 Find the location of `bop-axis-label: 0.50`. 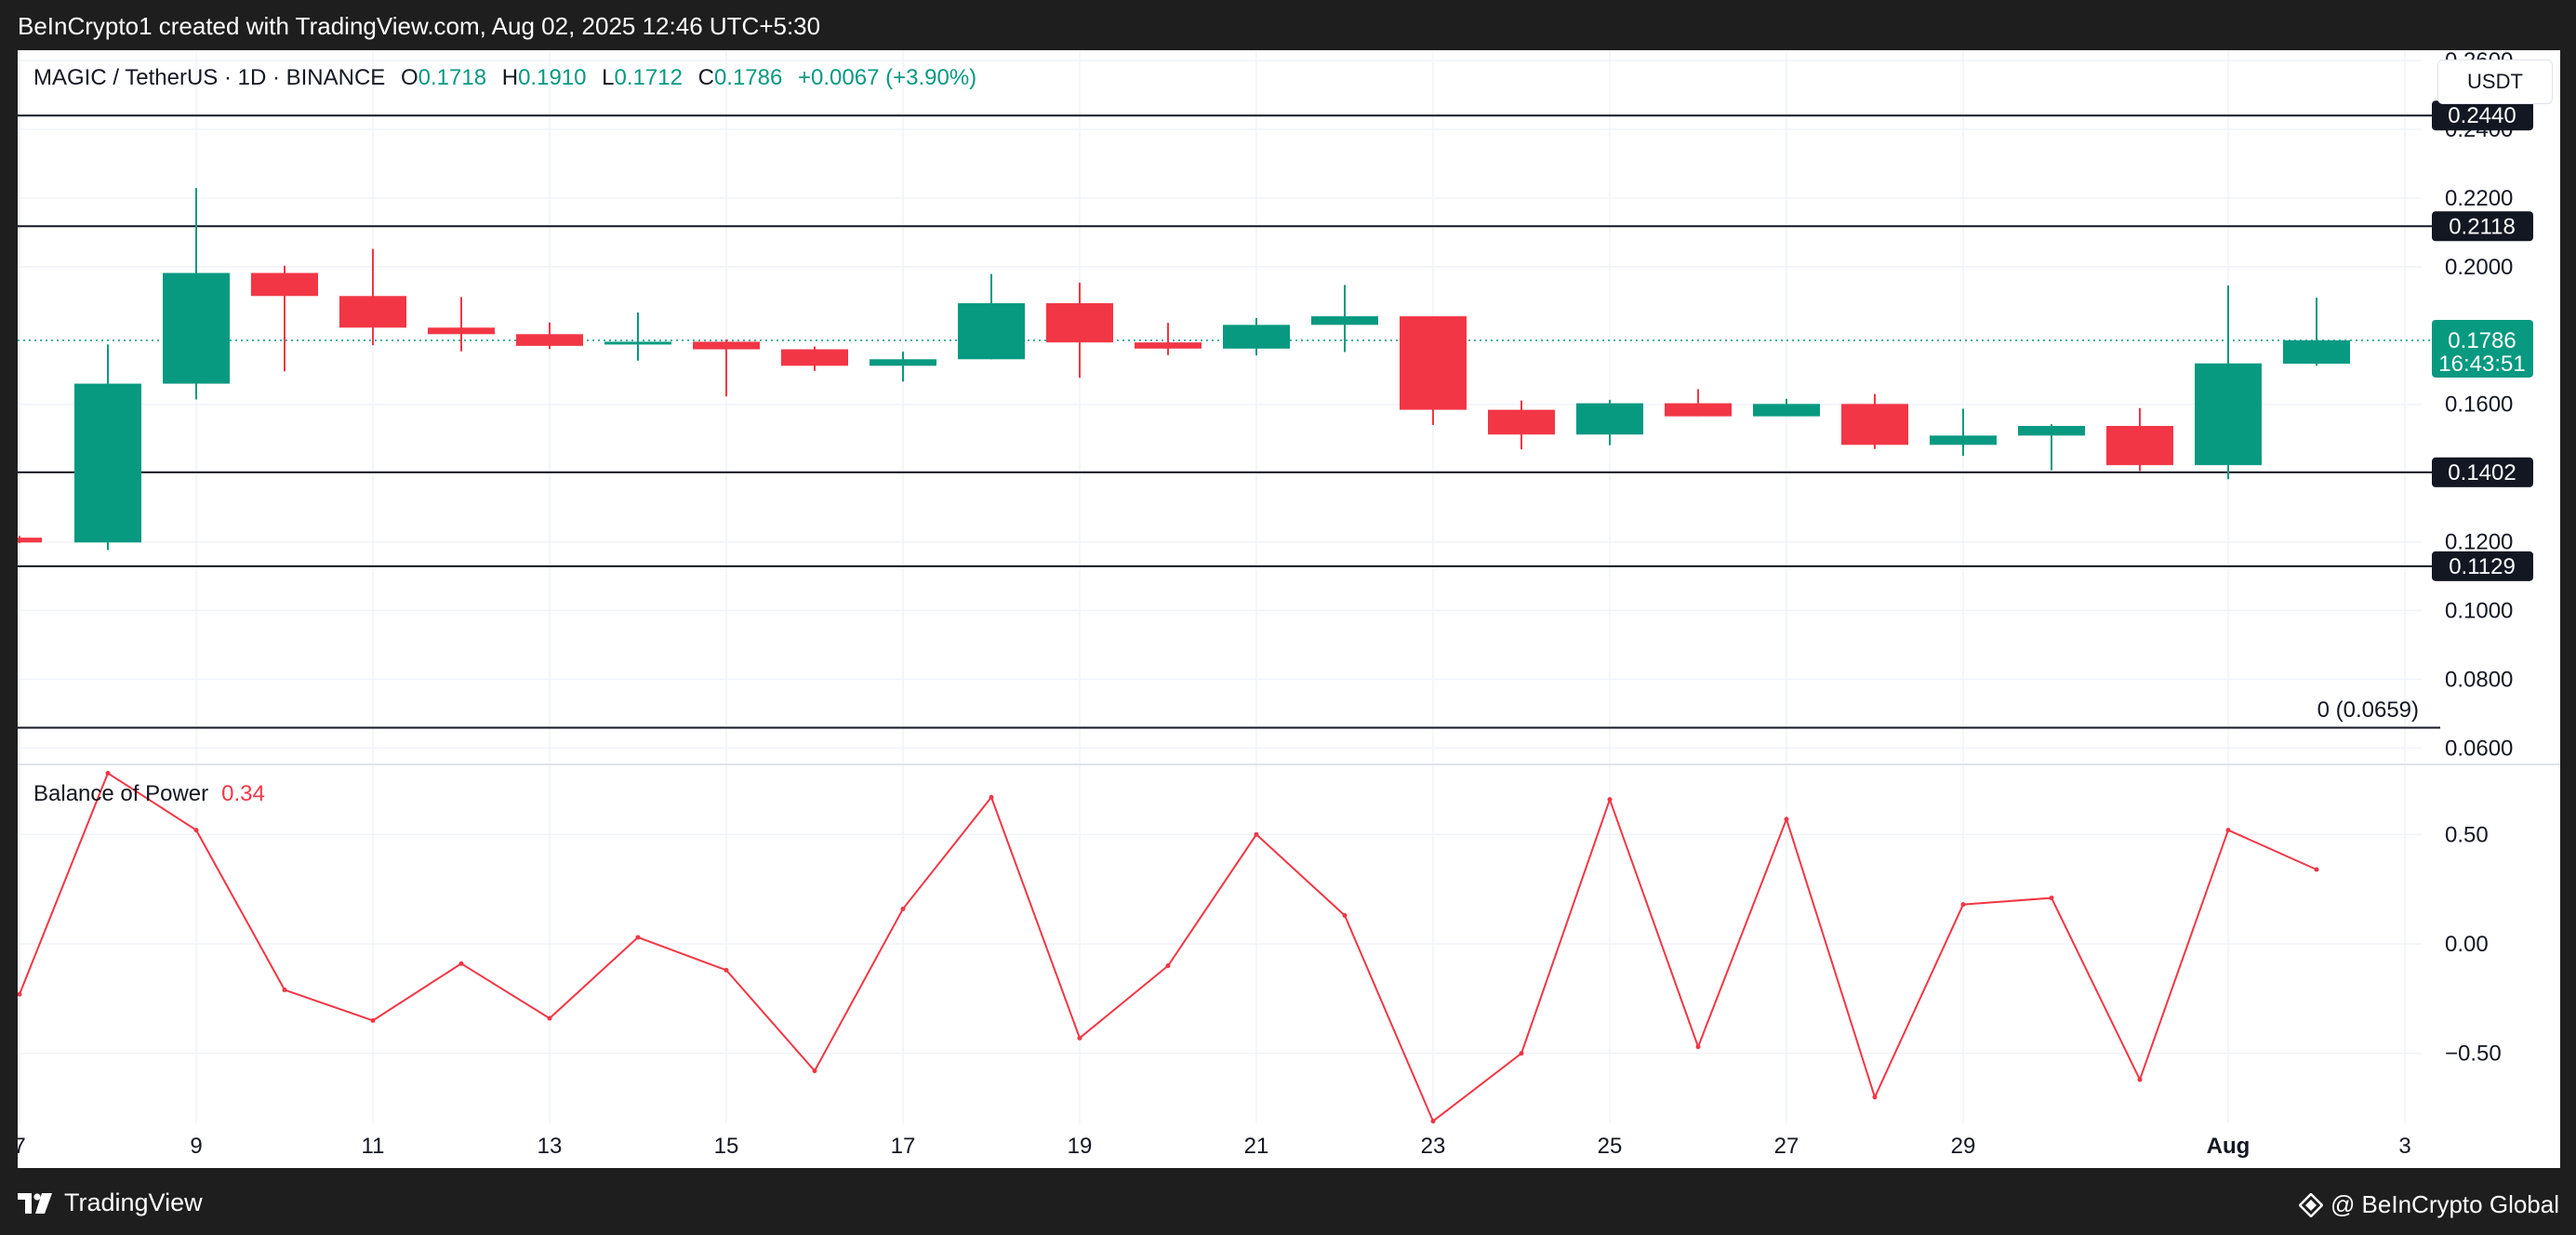

bop-axis-label: 0.50 is located at coordinates (2467, 834).